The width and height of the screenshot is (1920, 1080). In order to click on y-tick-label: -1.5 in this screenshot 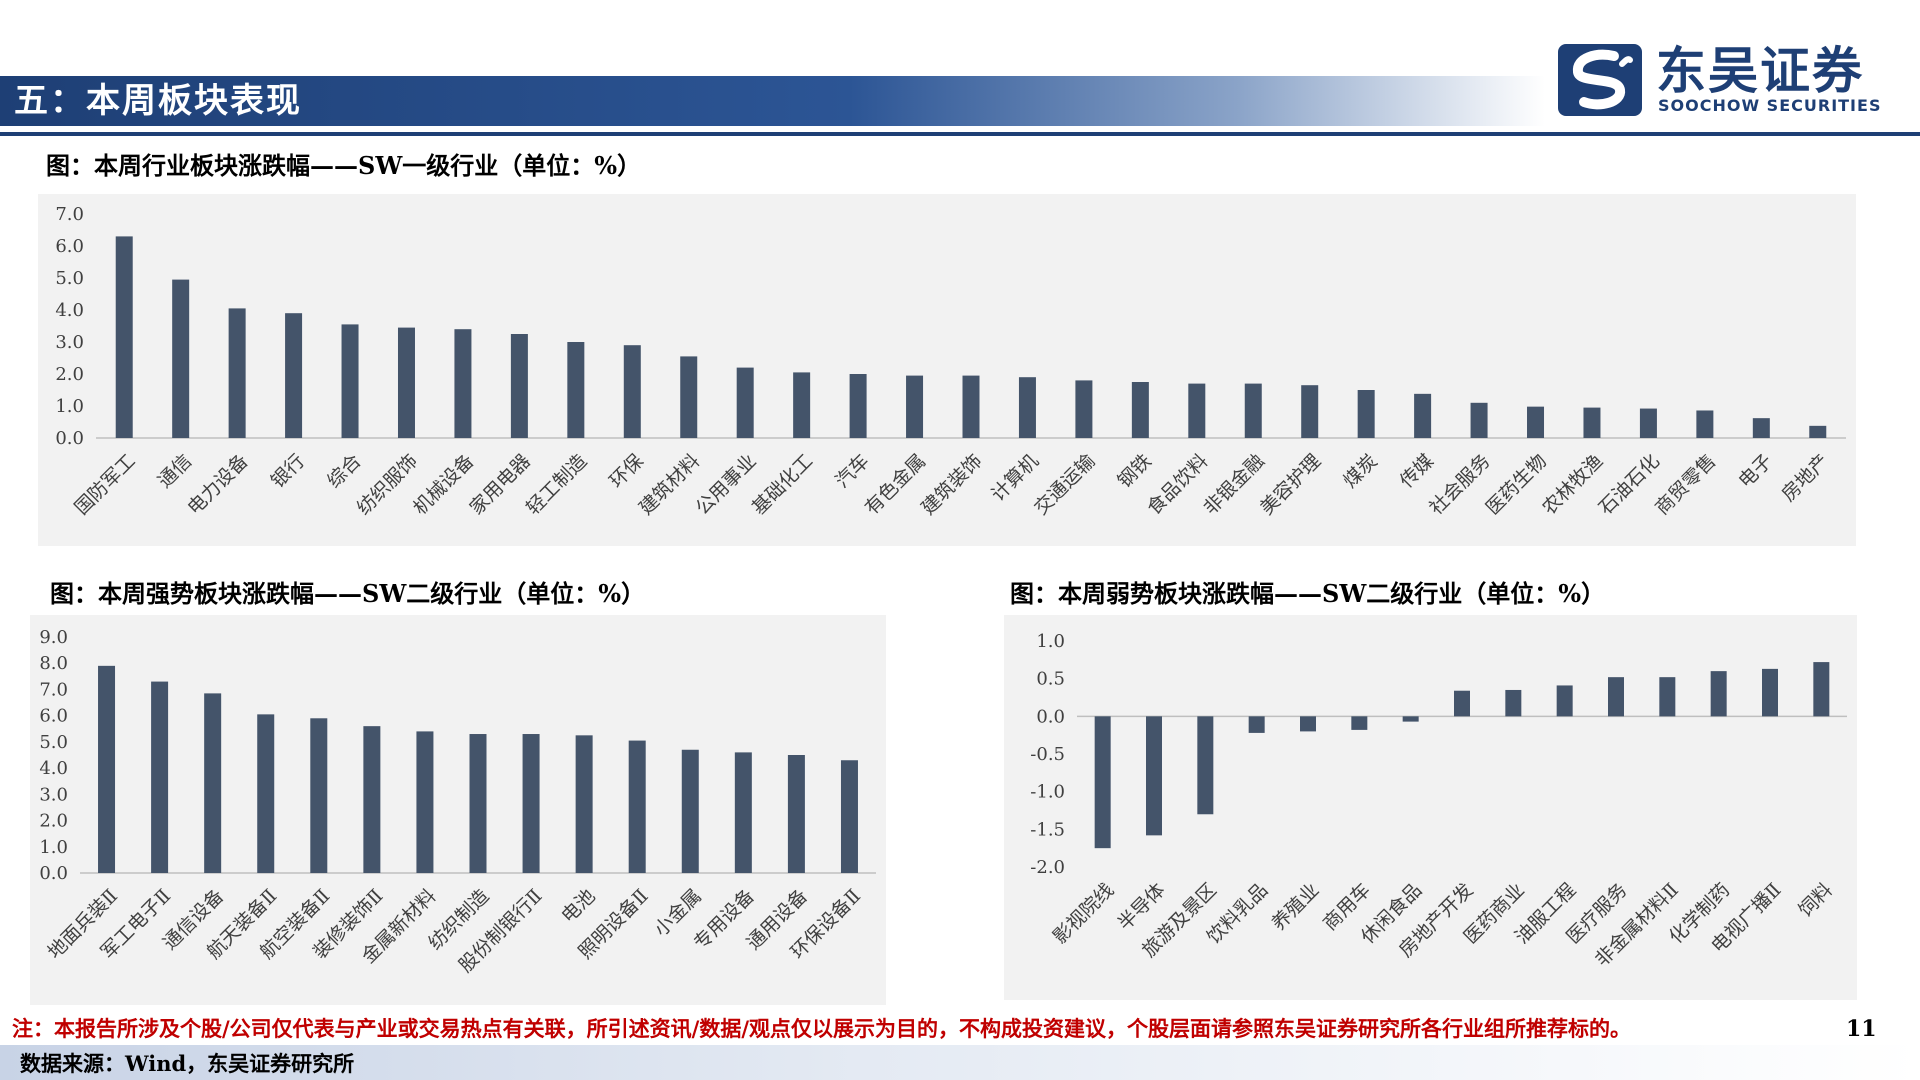, I will do `click(1047, 829)`.